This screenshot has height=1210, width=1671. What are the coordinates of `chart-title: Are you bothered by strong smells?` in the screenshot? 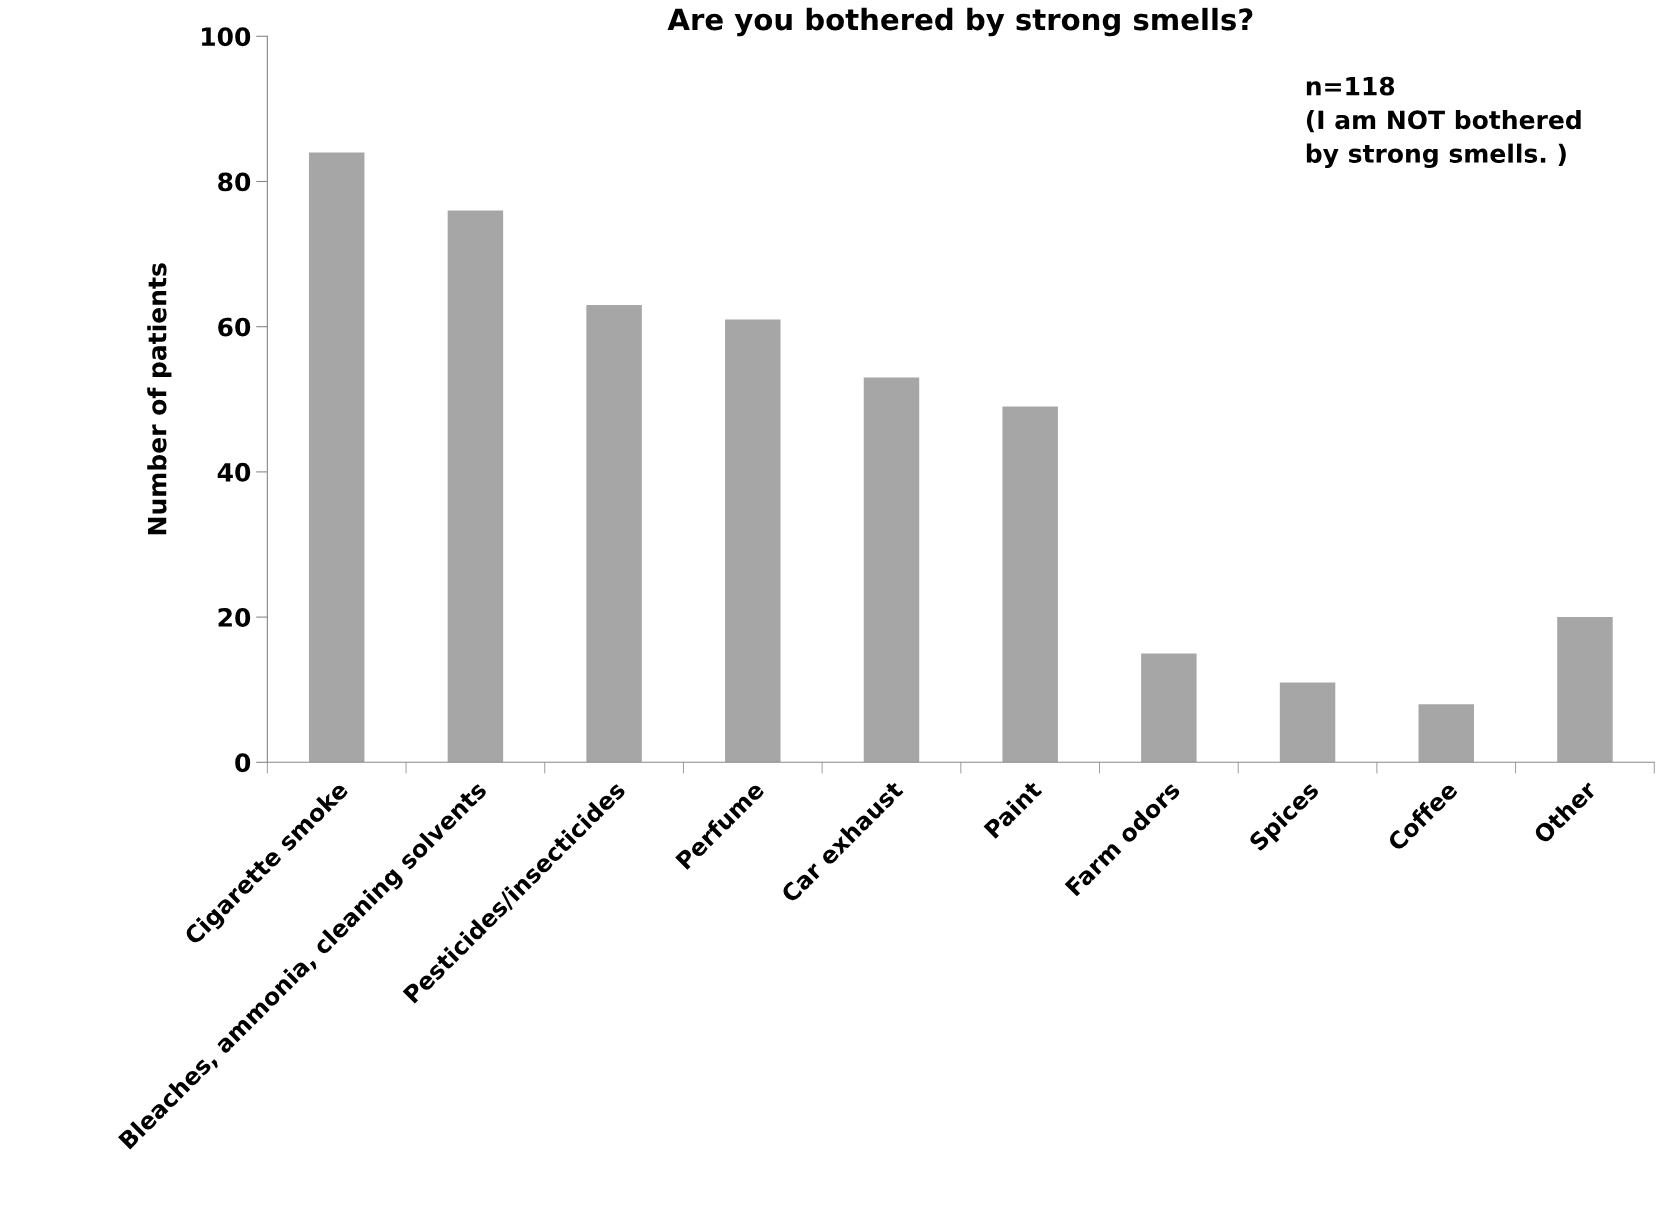 It's located at (960, 22).